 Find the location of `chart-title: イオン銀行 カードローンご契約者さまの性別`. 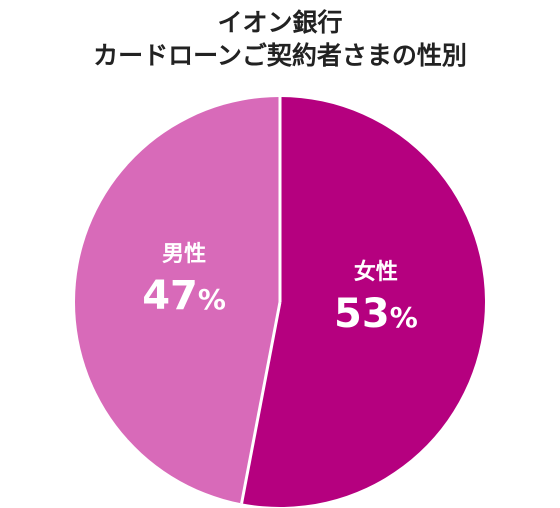

chart-title: イオン銀行 カードローンご契約者さまの性別 is located at coordinates (280, 39).